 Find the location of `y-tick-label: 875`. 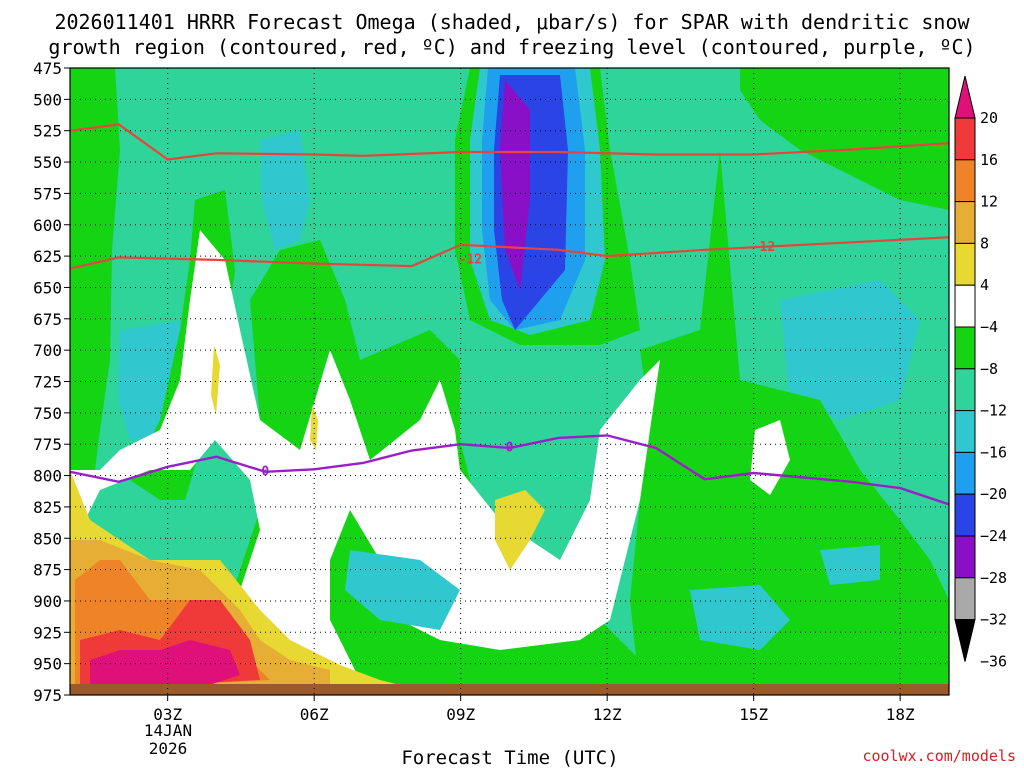

y-tick-label: 875 is located at coordinates (47, 570).